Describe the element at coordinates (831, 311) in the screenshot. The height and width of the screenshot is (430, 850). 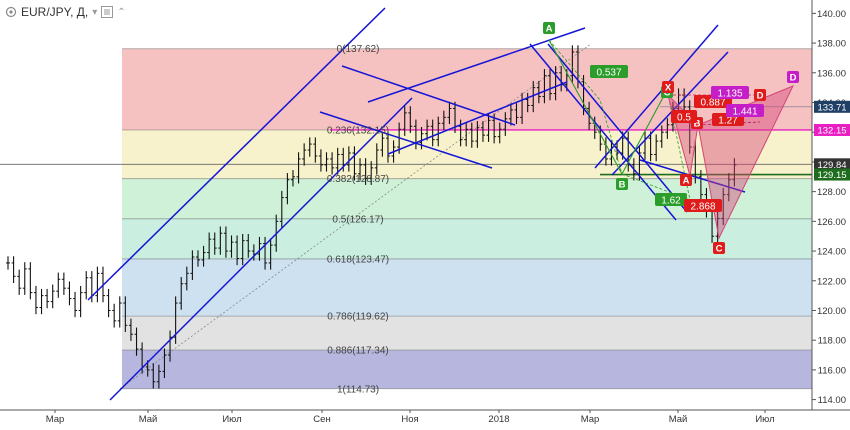
I see `y-tick-label: 120.00` at that location.